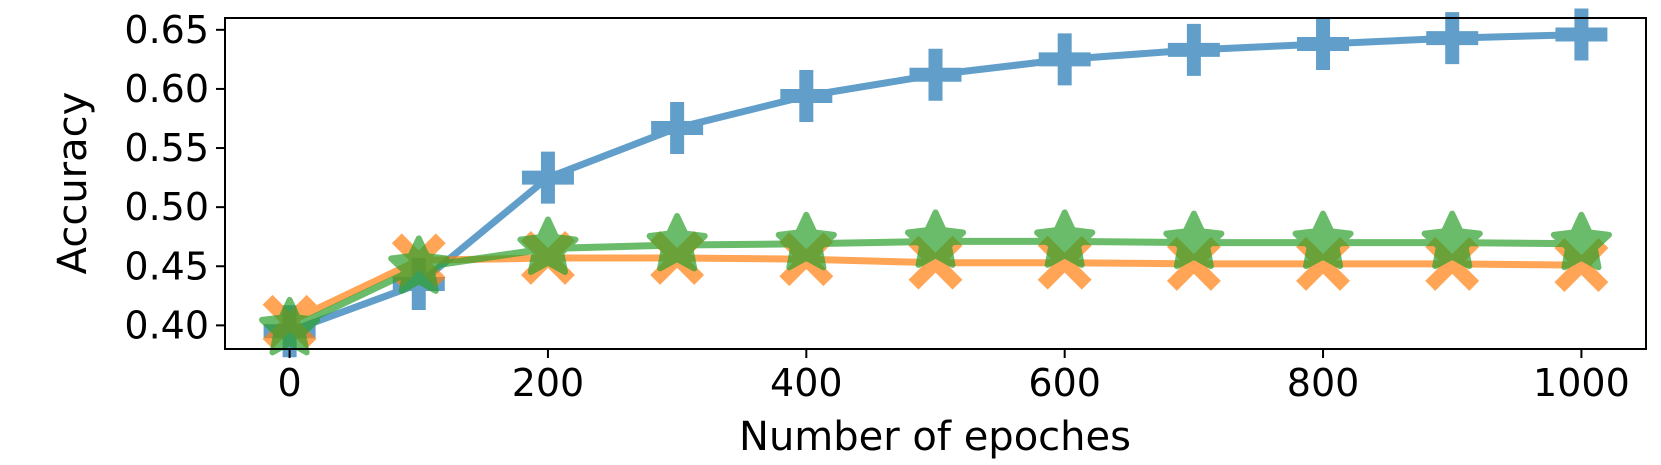 This screenshot has width=1661, height=465. What do you see at coordinates (166, 207) in the screenshot?
I see `y-tick-label: 0.50` at bounding box center [166, 207].